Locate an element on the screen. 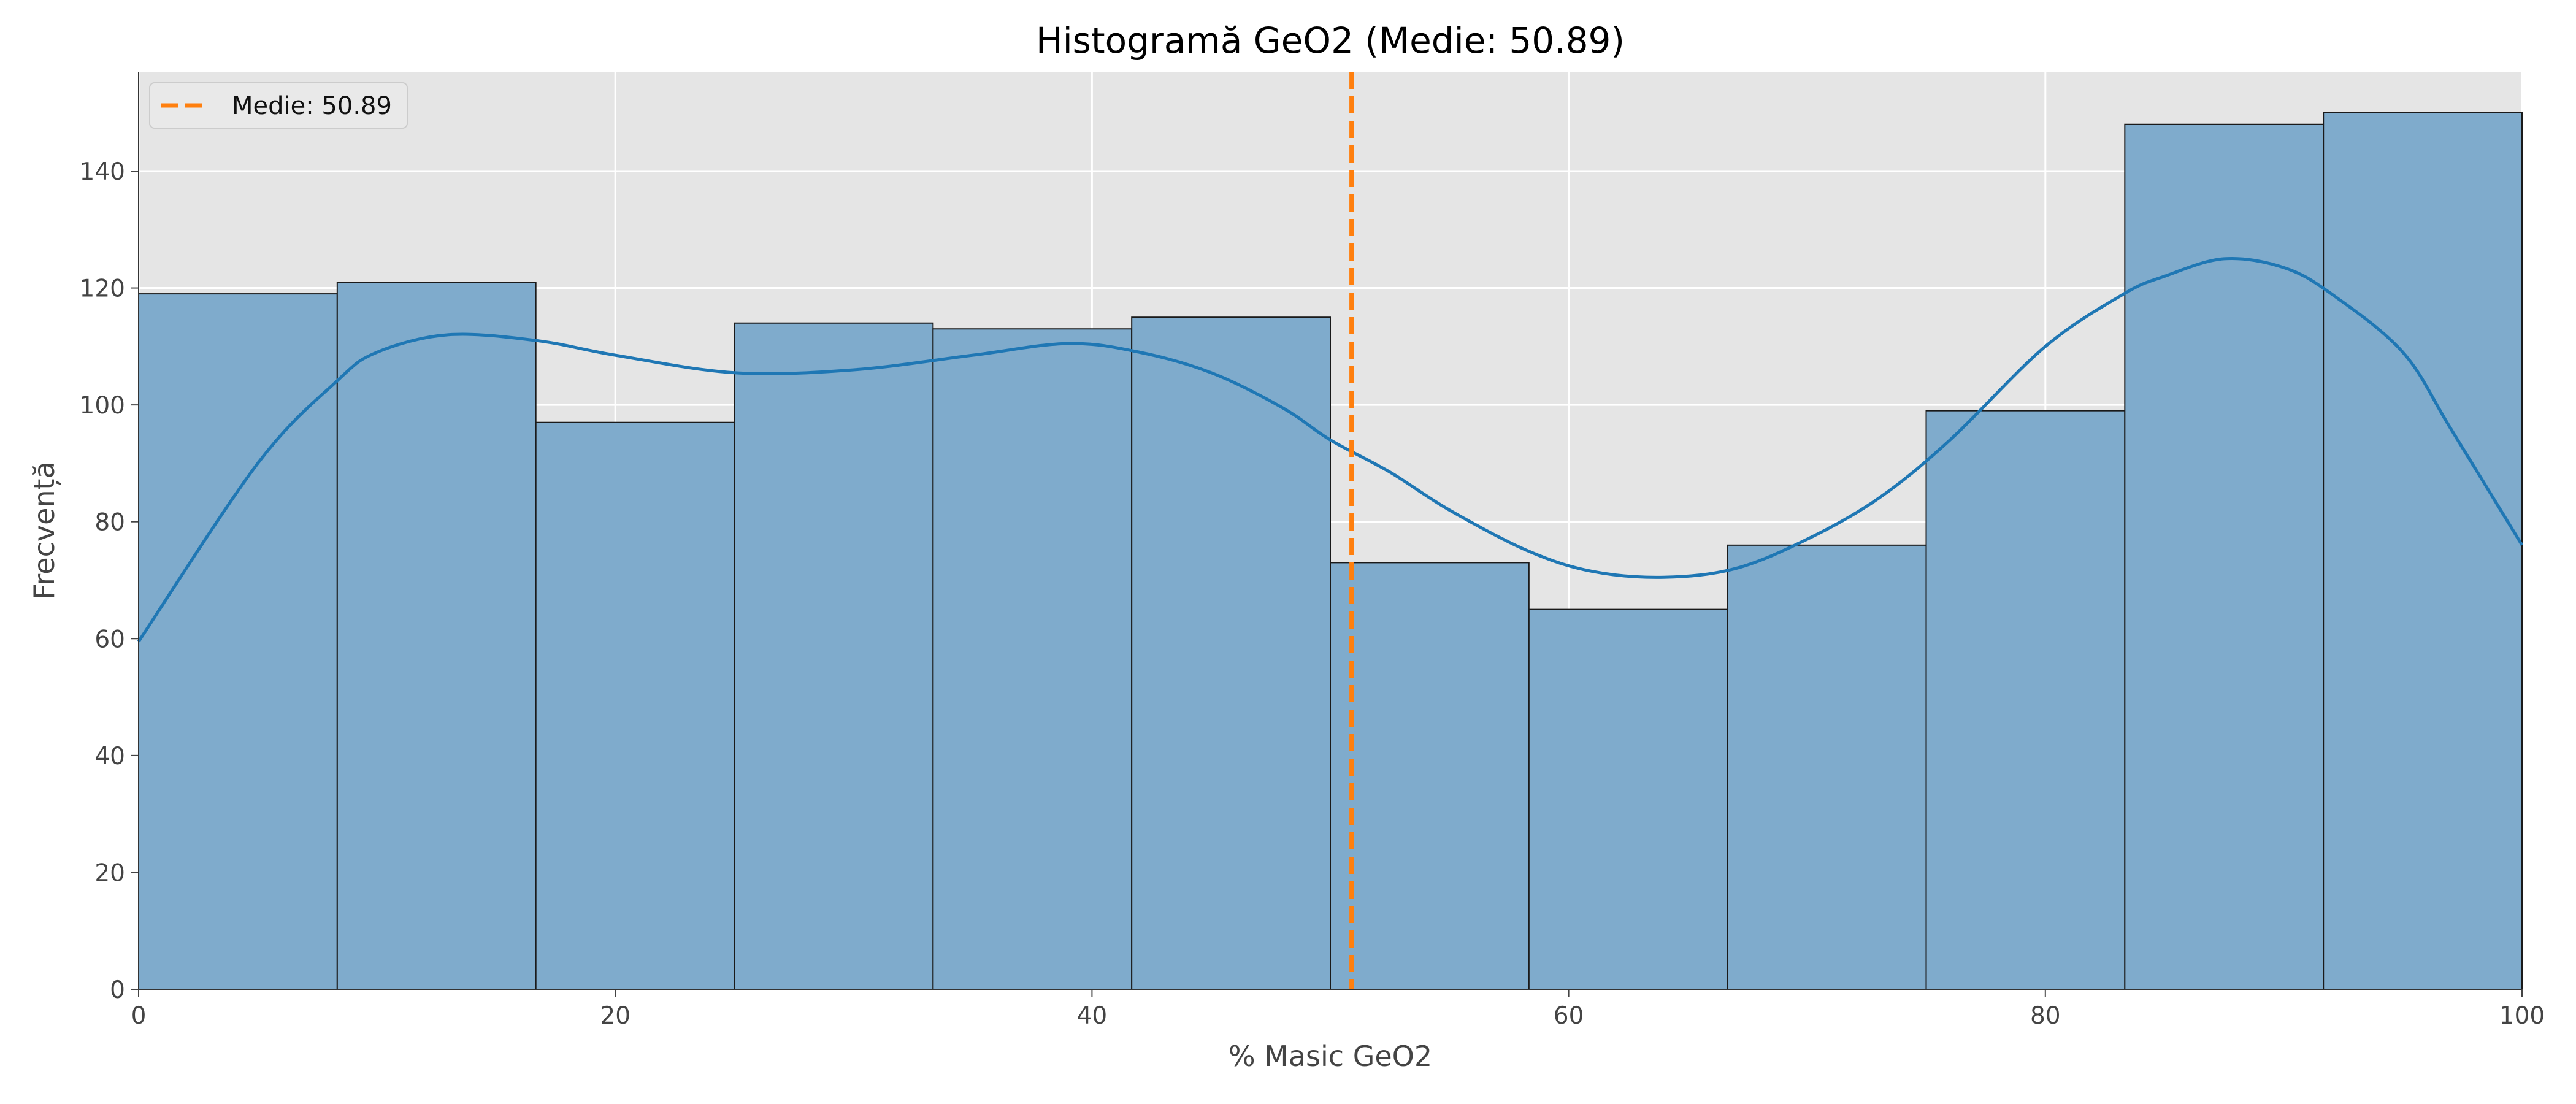 Image resolution: width=2576 pixels, height=1104 pixels. y-tick-label: 140 is located at coordinates (102, 172).